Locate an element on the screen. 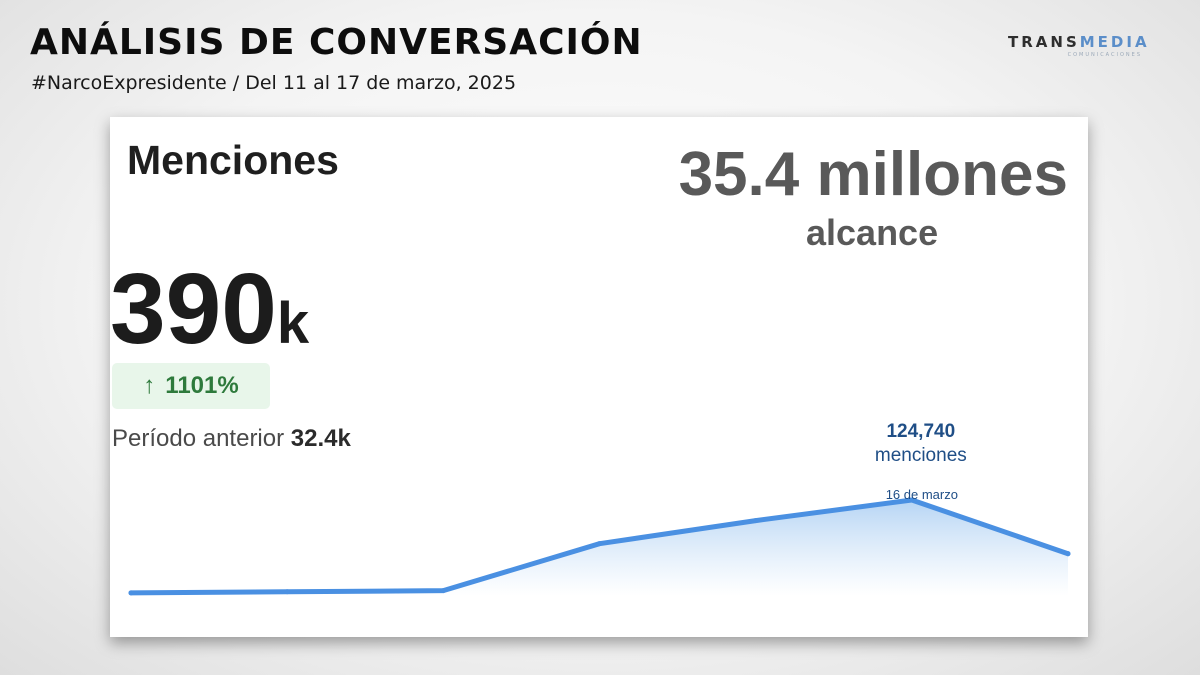  growth-badge: ↑ 1101% is located at coordinates (191, 386).